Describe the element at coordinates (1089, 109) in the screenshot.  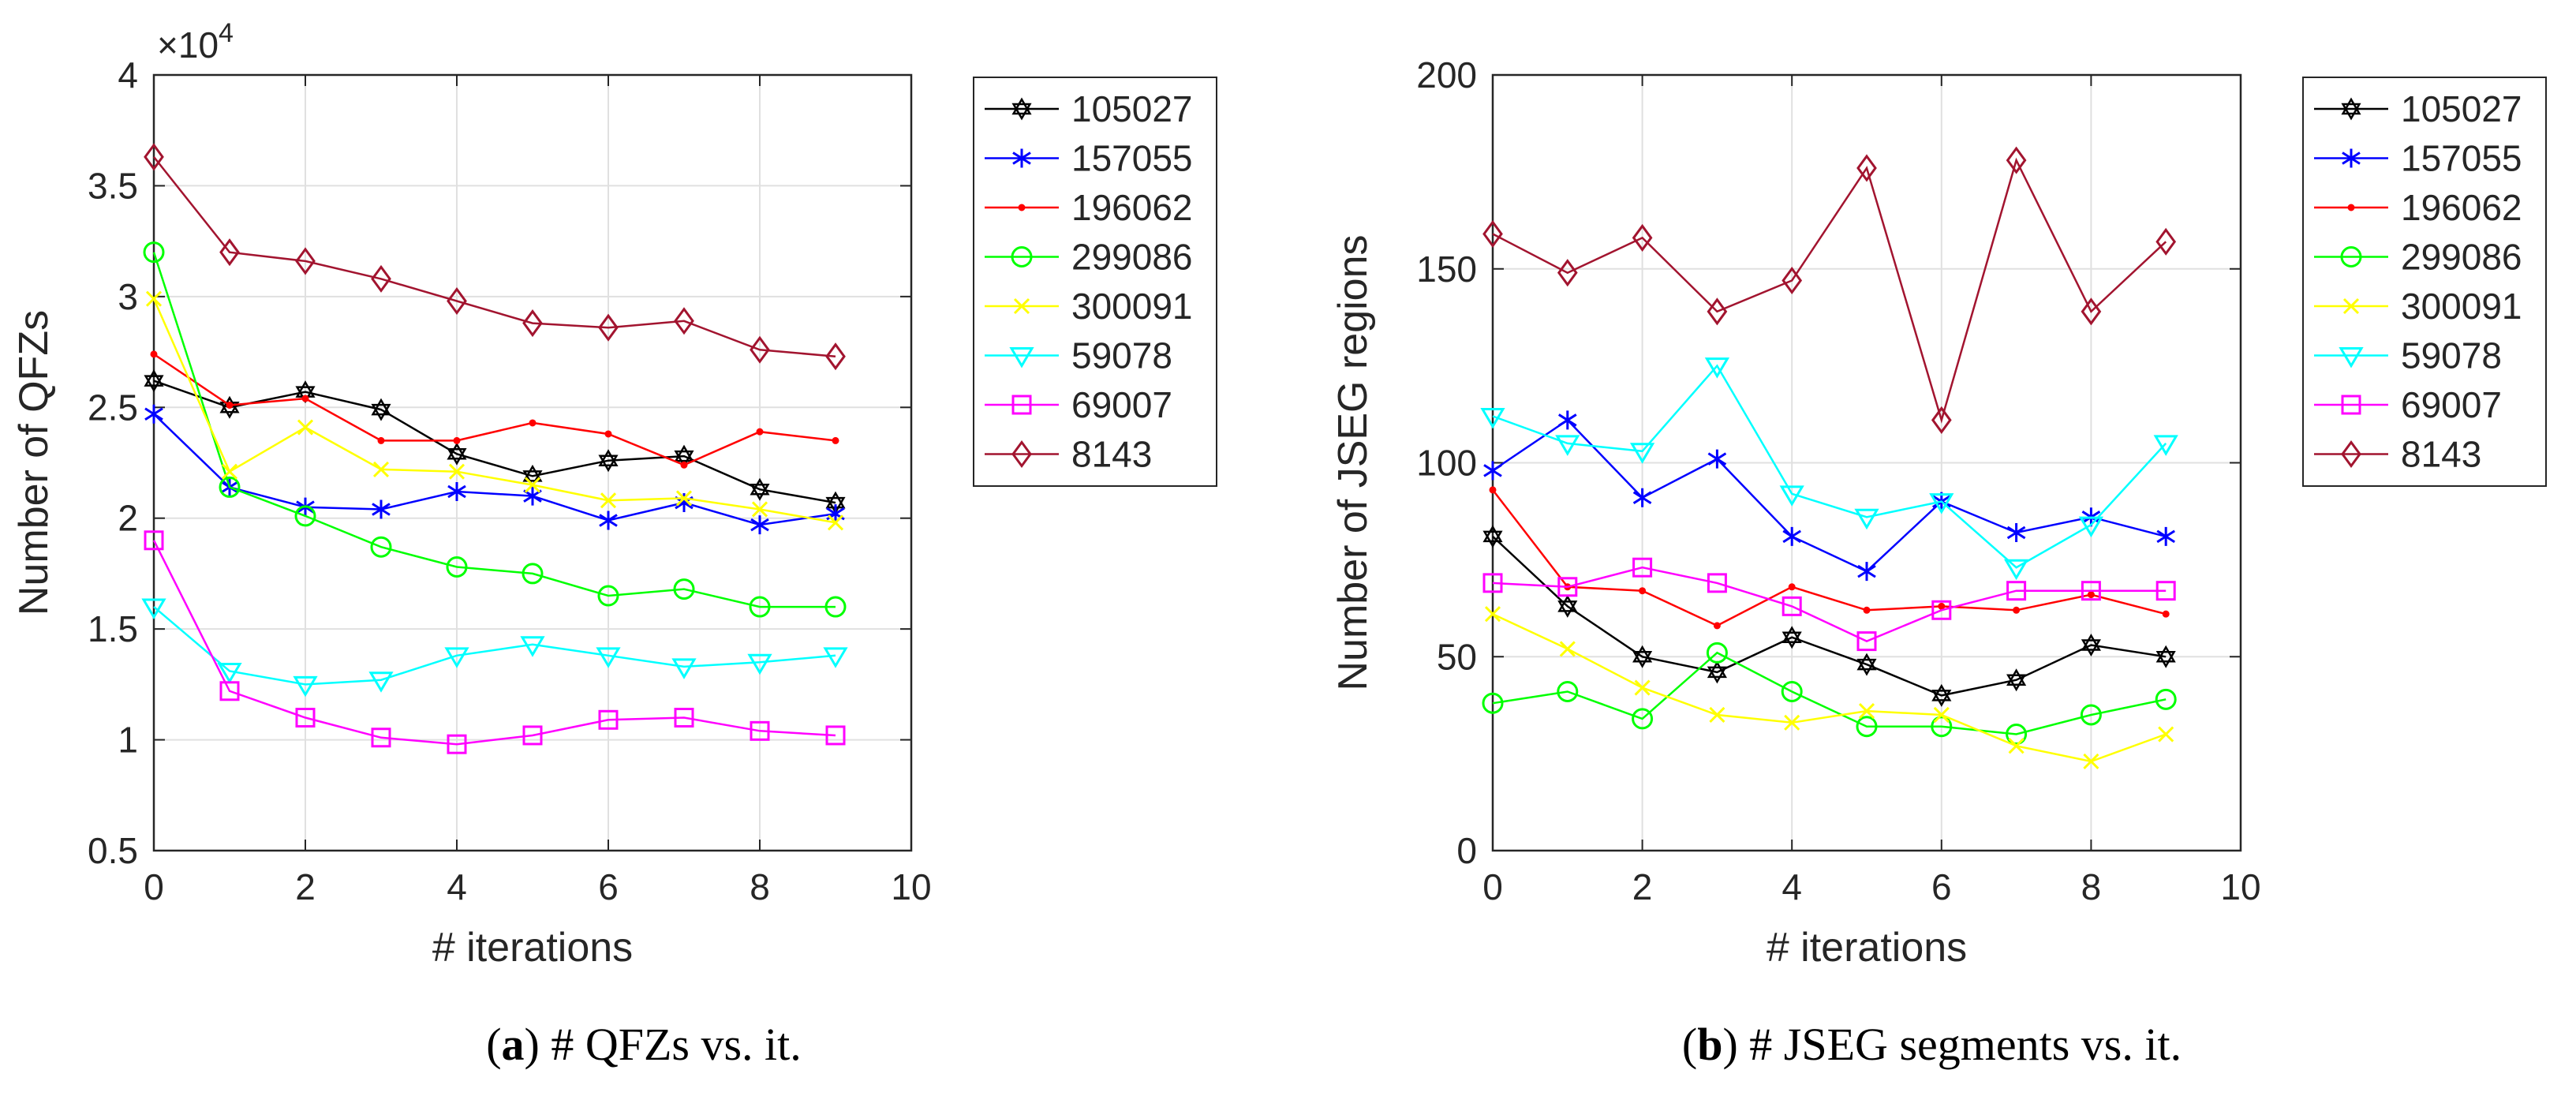
I see `legend-entry: 105027` at that location.